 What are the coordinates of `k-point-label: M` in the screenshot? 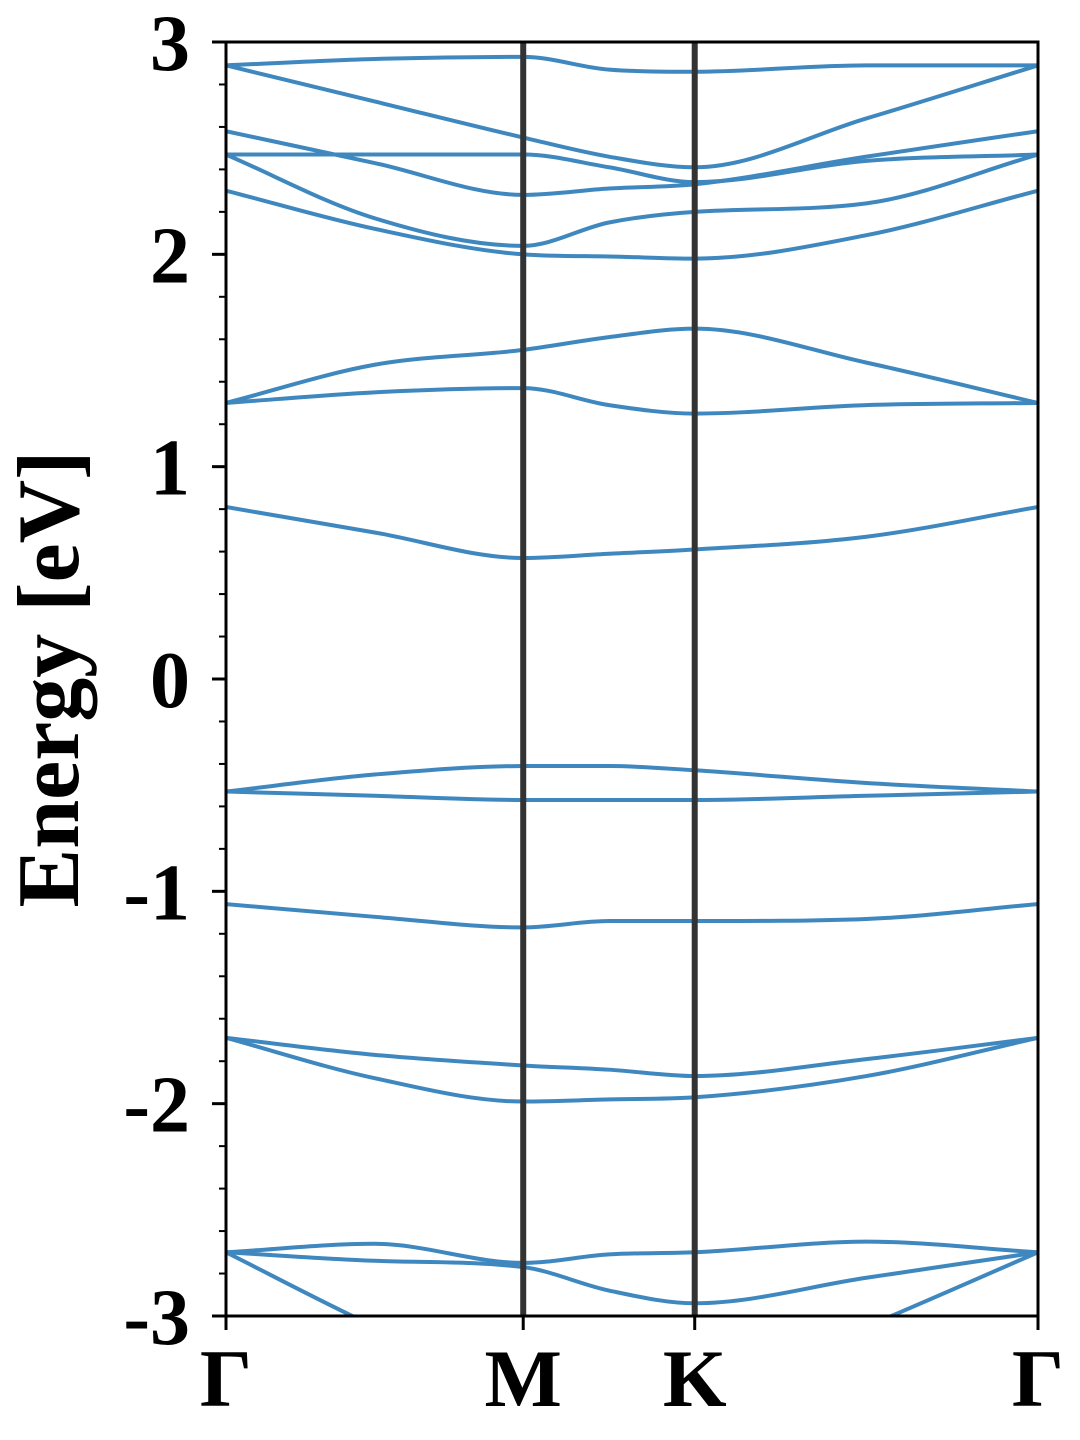 It's located at (523, 1378).